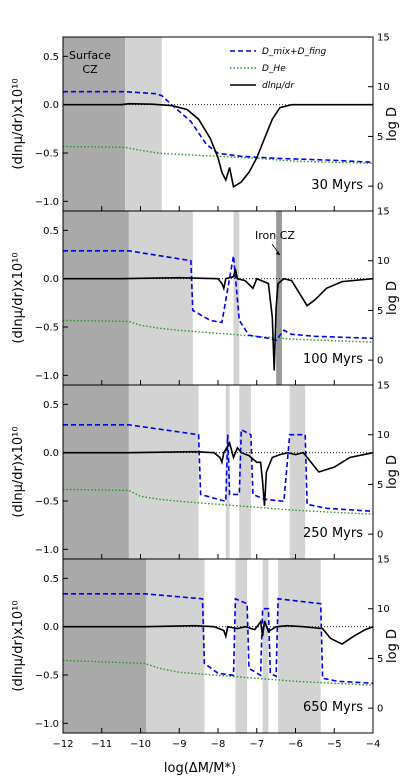 This screenshot has width=415, height=779. I want to click on time-label: 250 Myrs, so click(333, 533).